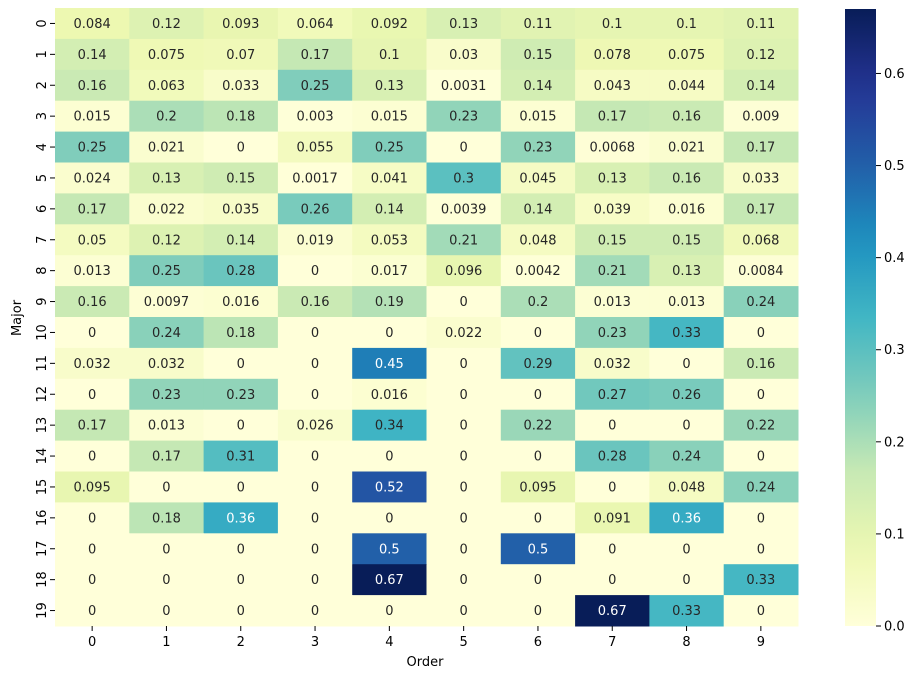  What do you see at coordinates (42, 23) in the screenshot?
I see `y-tick-label: 0` at bounding box center [42, 23].